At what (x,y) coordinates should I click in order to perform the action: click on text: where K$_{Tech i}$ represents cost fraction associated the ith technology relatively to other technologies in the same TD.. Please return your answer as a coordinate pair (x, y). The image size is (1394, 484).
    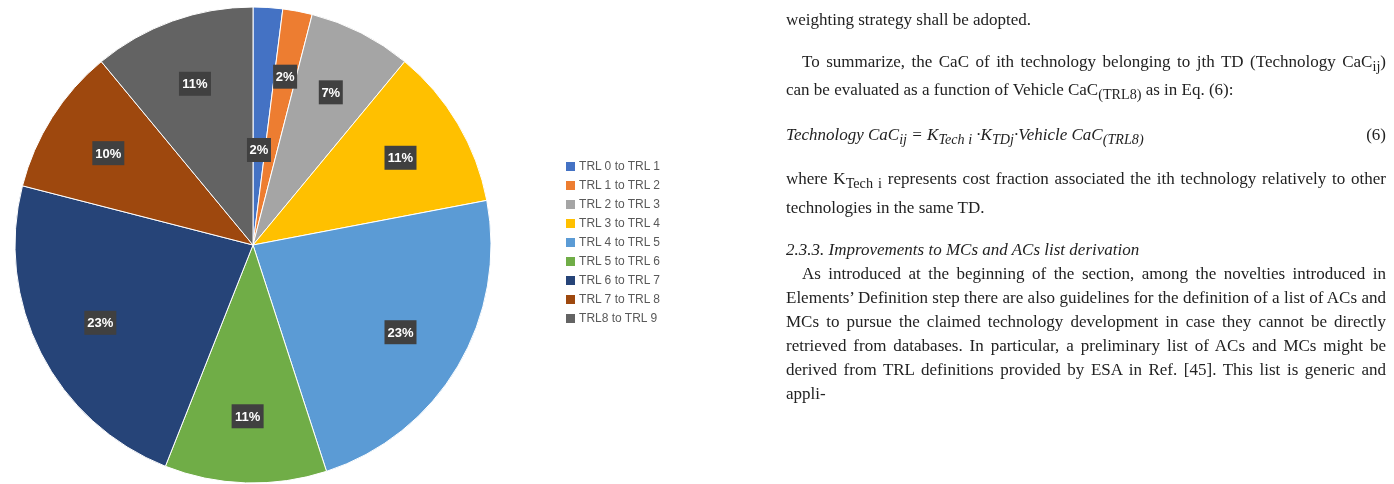
    Looking at the image, I should click on (1086, 193).